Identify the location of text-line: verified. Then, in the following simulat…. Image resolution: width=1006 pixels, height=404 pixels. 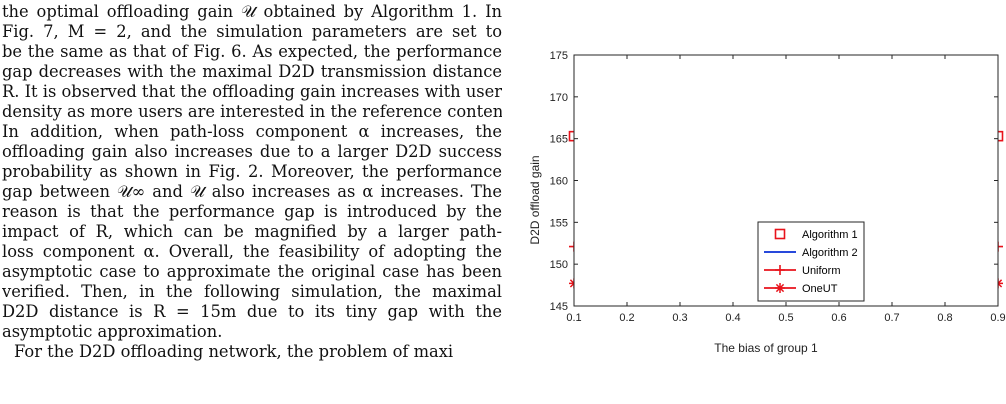
(252, 291).